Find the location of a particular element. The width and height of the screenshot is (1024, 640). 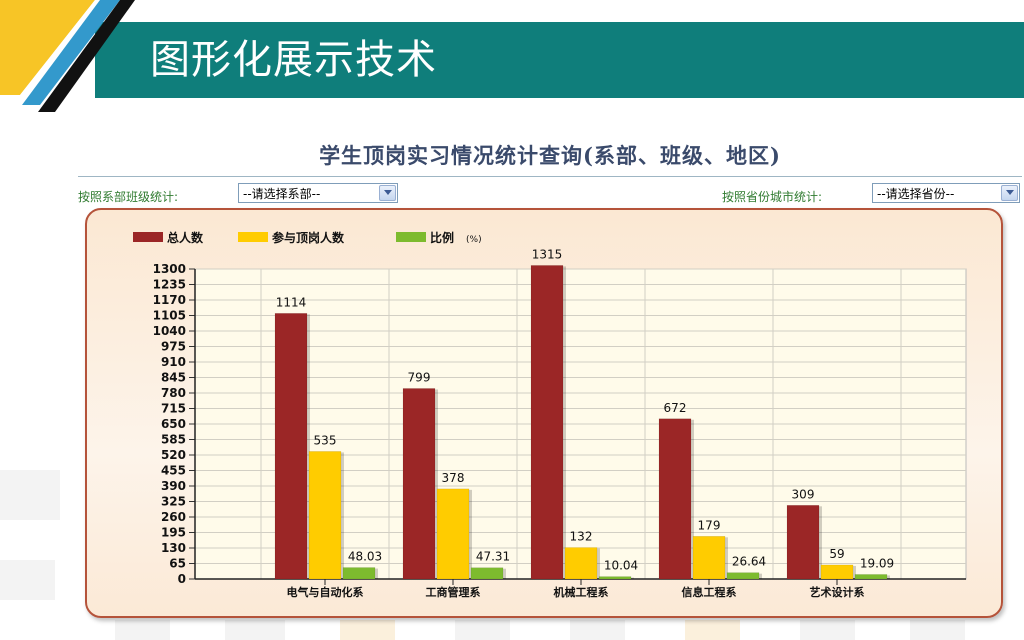

bar-participants-label: 535 is located at coordinates (325, 440).